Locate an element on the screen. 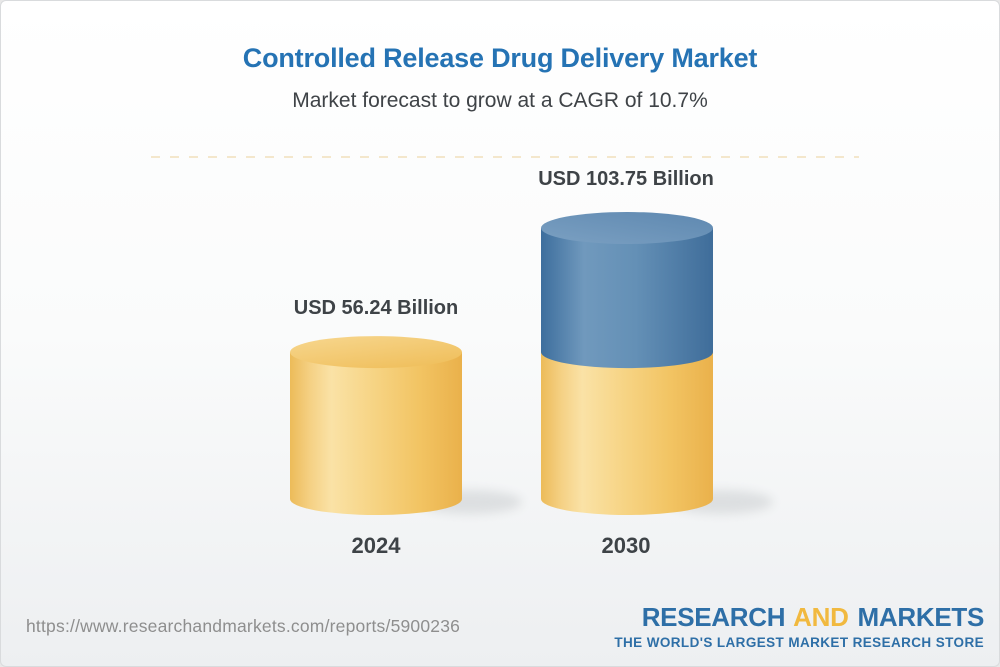 This screenshot has height=667, width=1000. axis-label-2030: 2030 is located at coordinates (626, 545).